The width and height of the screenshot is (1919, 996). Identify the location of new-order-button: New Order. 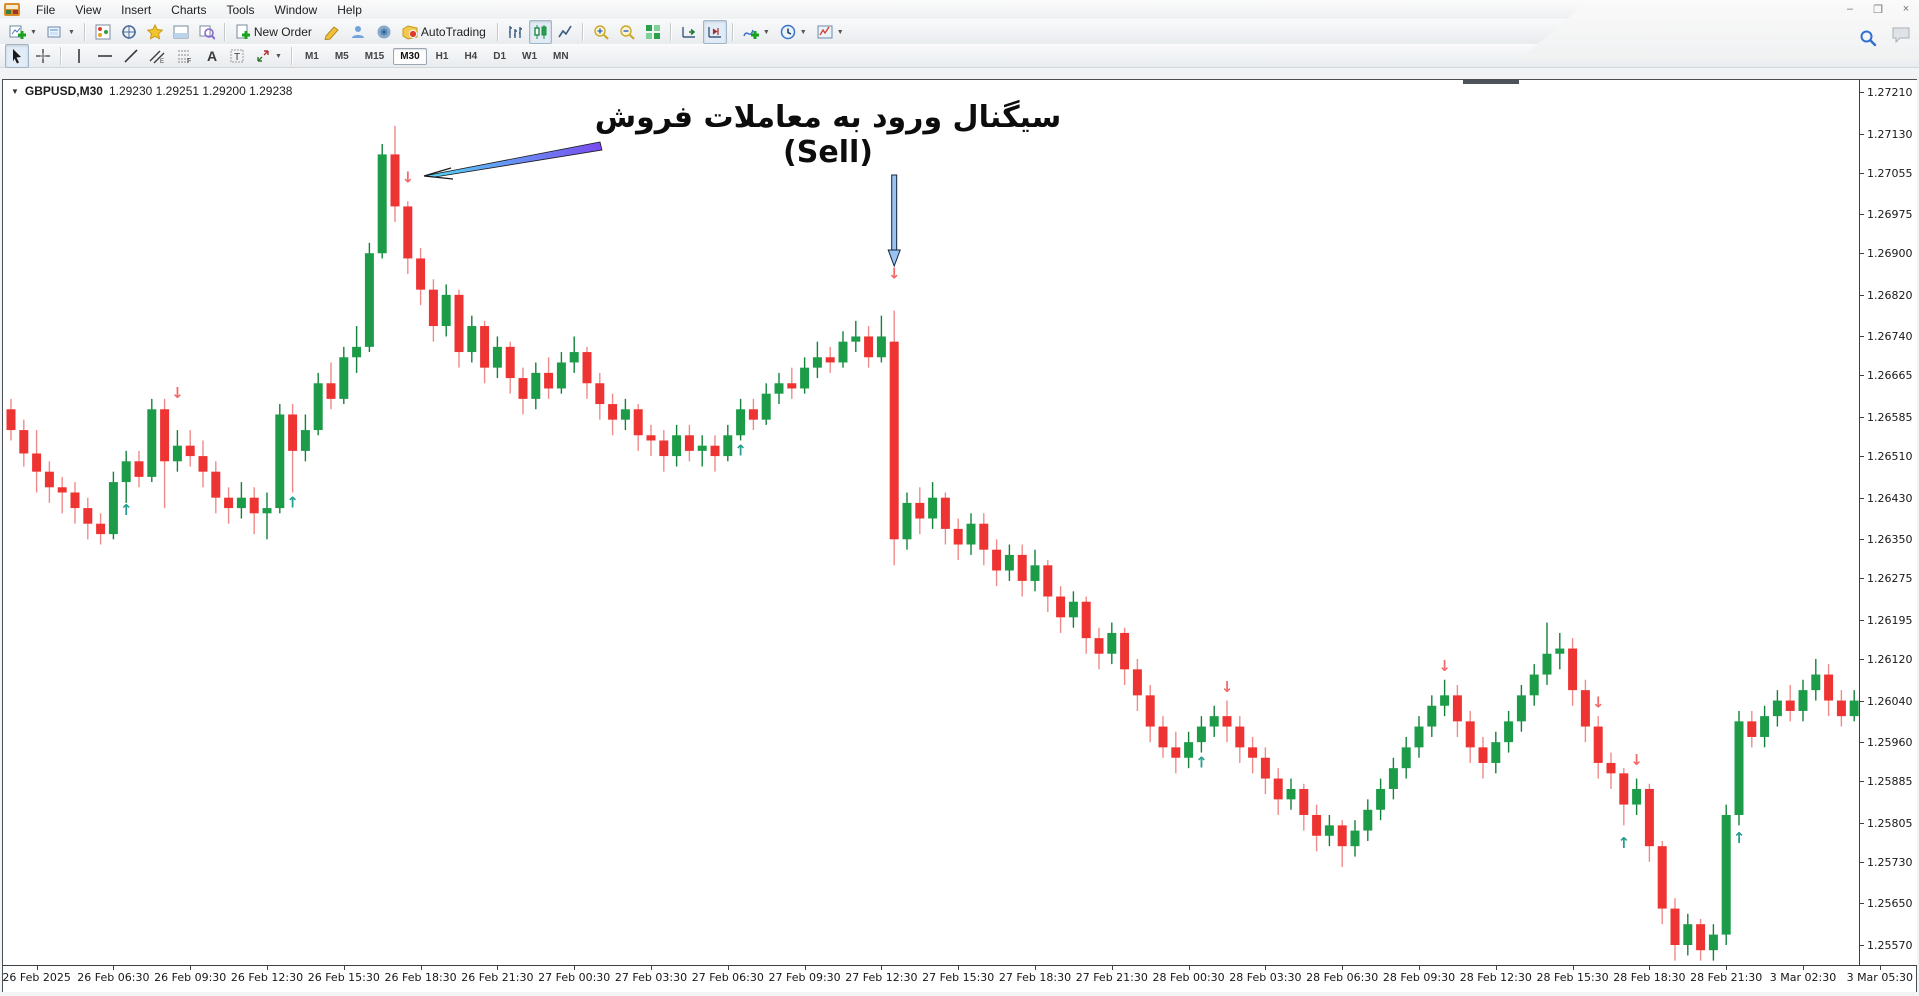
(274, 32).